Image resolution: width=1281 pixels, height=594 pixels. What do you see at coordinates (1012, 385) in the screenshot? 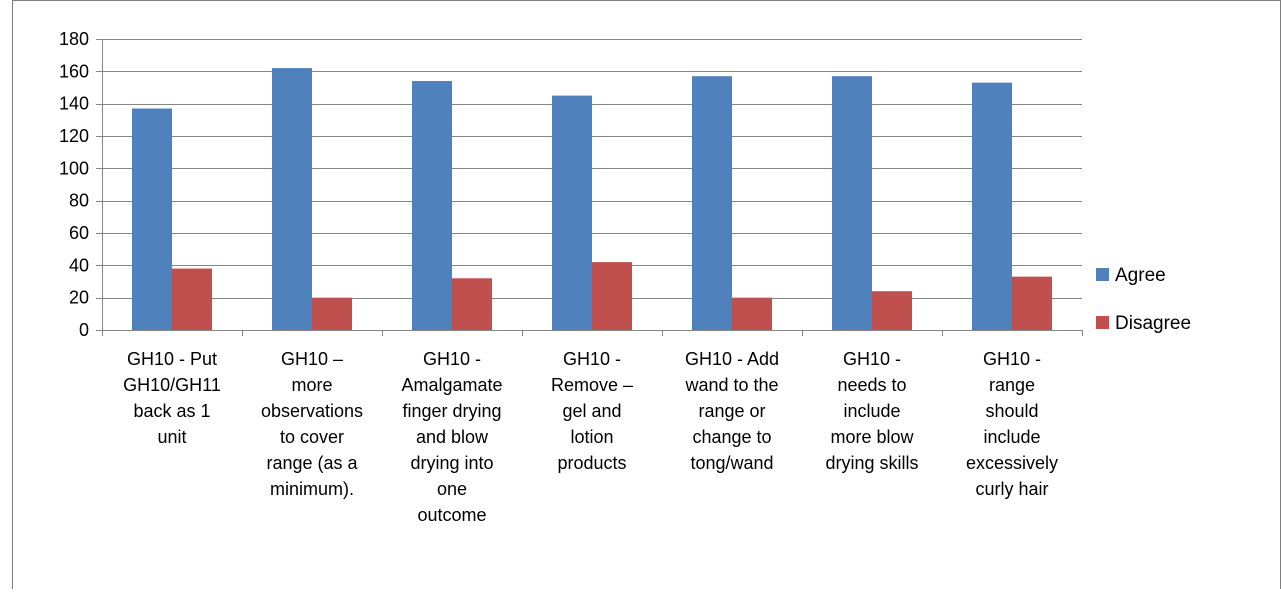
I see `x-tick-label-line: range` at bounding box center [1012, 385].